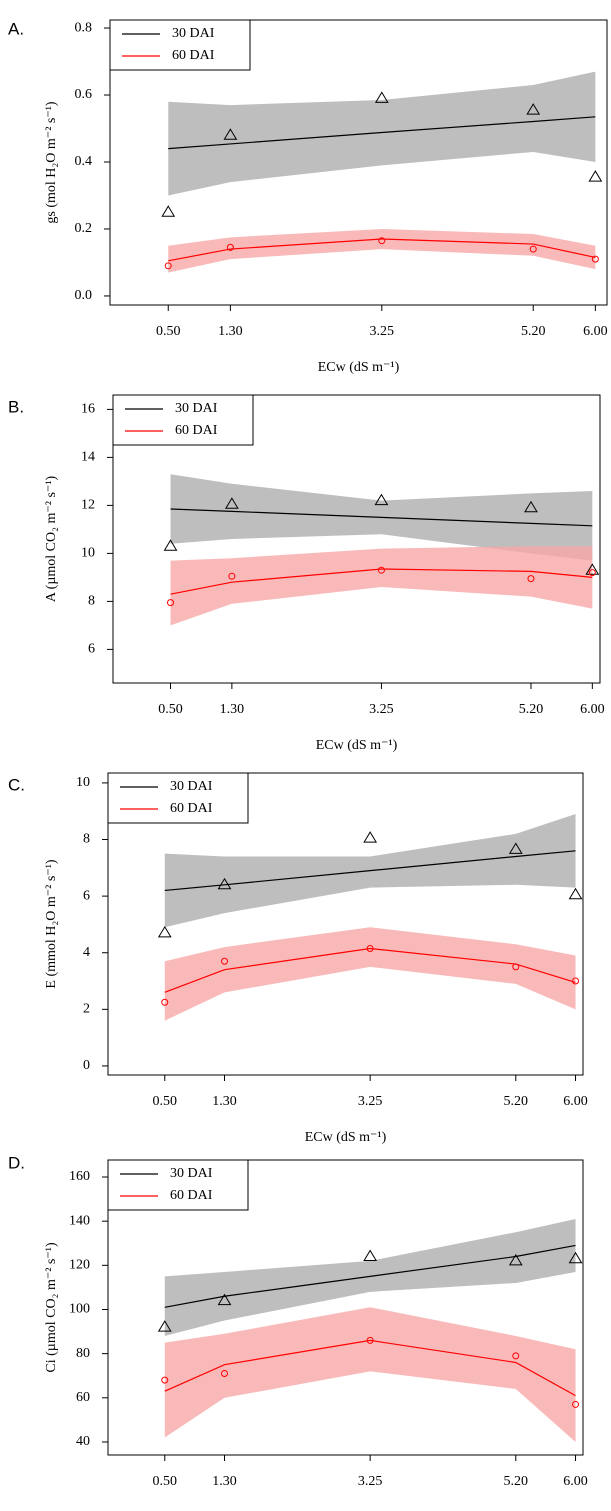 Image resolution: width=611 pixels, height=1511 pixels. I want to click on y-axis-title: Ci (µmol CO₂ m⁻² s⁻¹), so click(51, 1307).